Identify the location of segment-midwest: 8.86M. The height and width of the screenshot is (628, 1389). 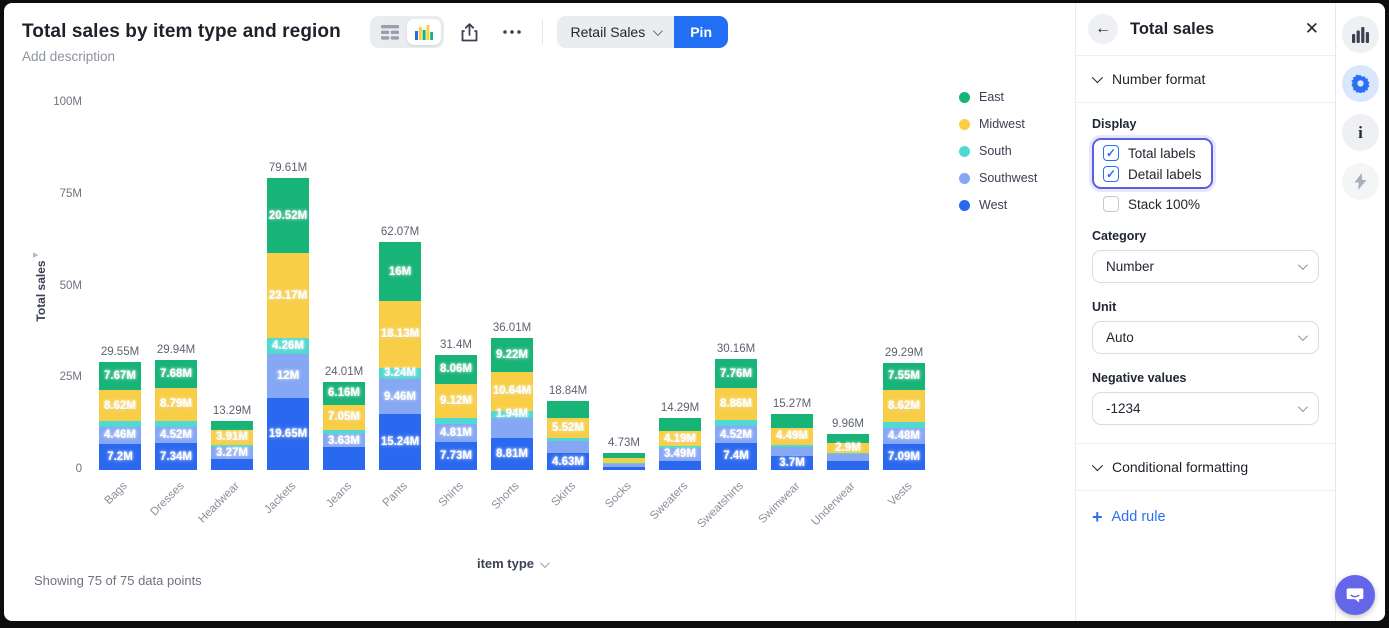
(736, 404).